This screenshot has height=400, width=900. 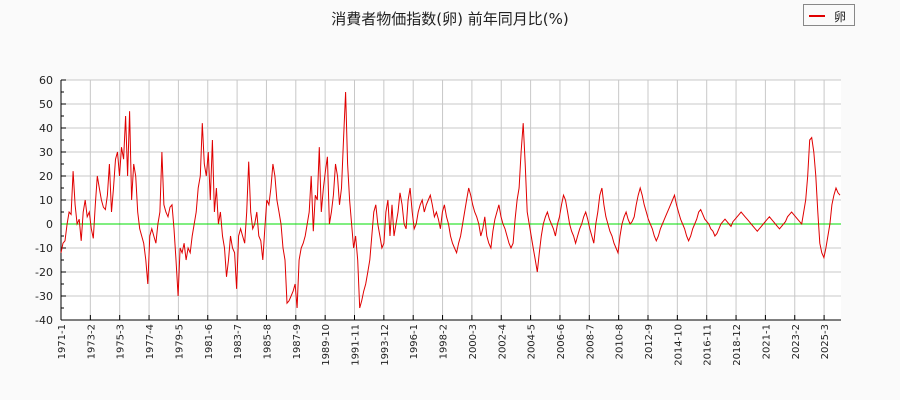 What do you see at coordinates (238, 341) in the screenshot?
I see `x-tick-label: 1983-7` at bounding box center [238, 341].